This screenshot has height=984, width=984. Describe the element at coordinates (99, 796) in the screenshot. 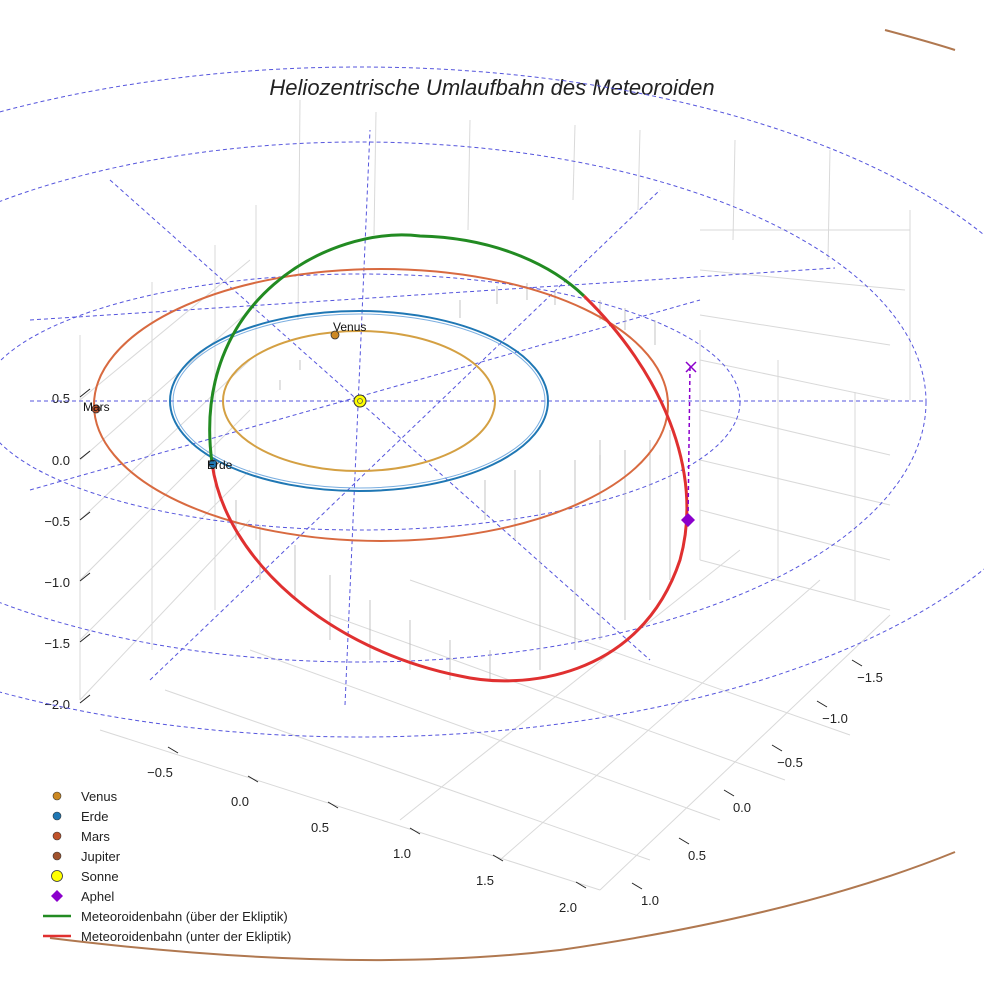

I see `legend-label: Venus` at that location.